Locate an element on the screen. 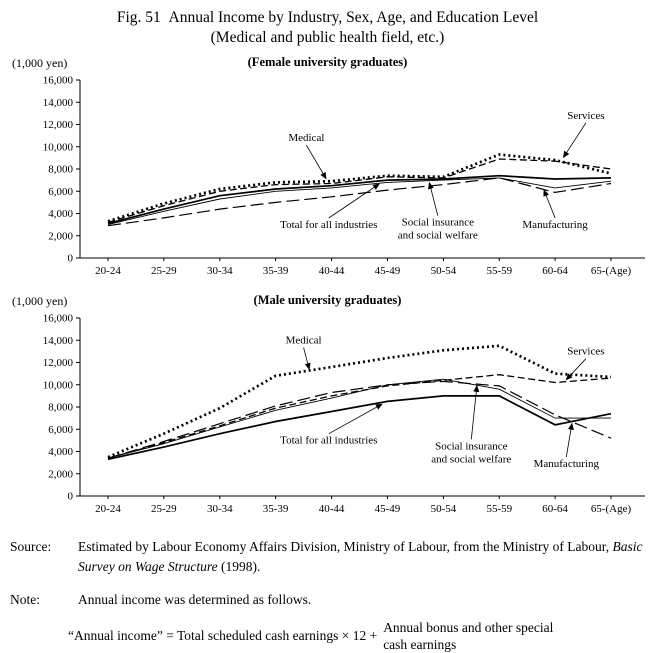 The height and width of the screenshot is (653, 655). source-text-after: (1998). is located at coordinates (239, 567).